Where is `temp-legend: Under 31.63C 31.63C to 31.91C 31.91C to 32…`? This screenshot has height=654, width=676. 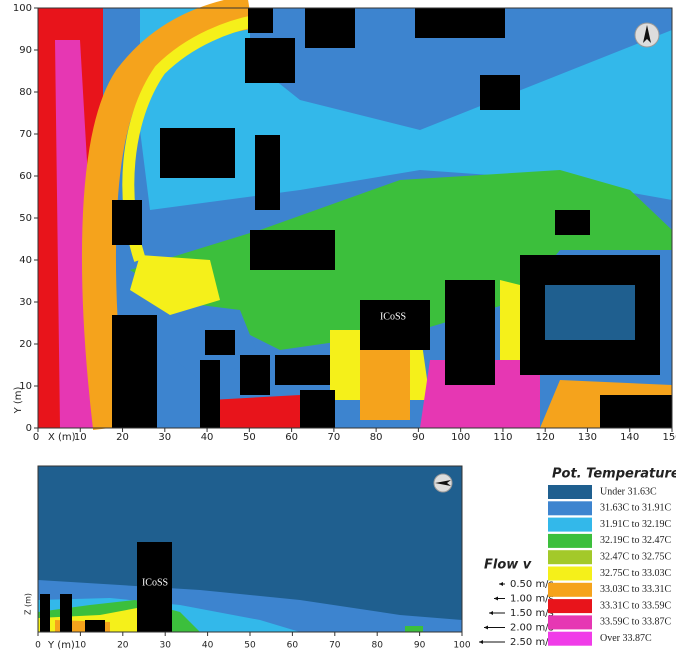
temp-legend: Under 31.63C 31.63C to 31.91C 31.91C to 32… is located at coordinates (609, 565).